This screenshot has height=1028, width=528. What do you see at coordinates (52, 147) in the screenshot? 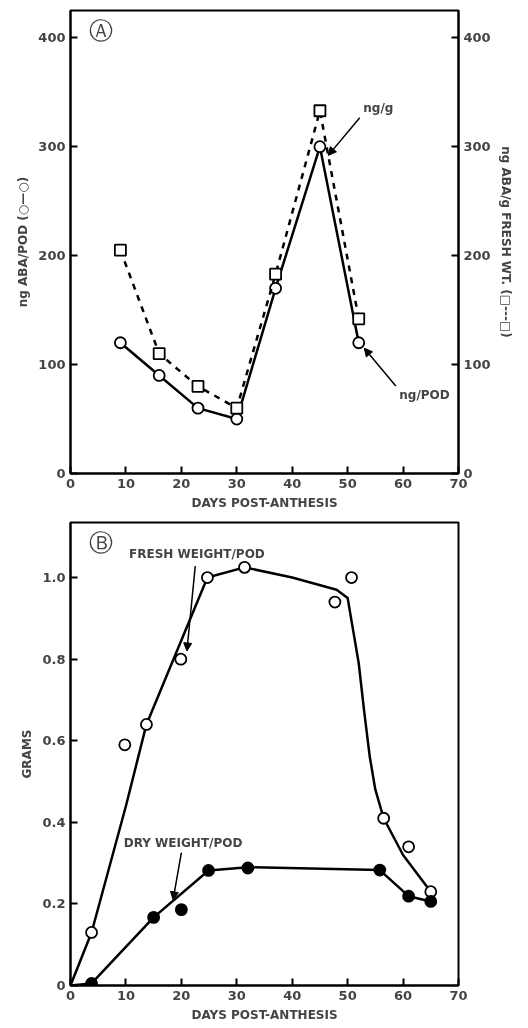
I see `y-tick-label: 300` at bounding box center [52, 147].